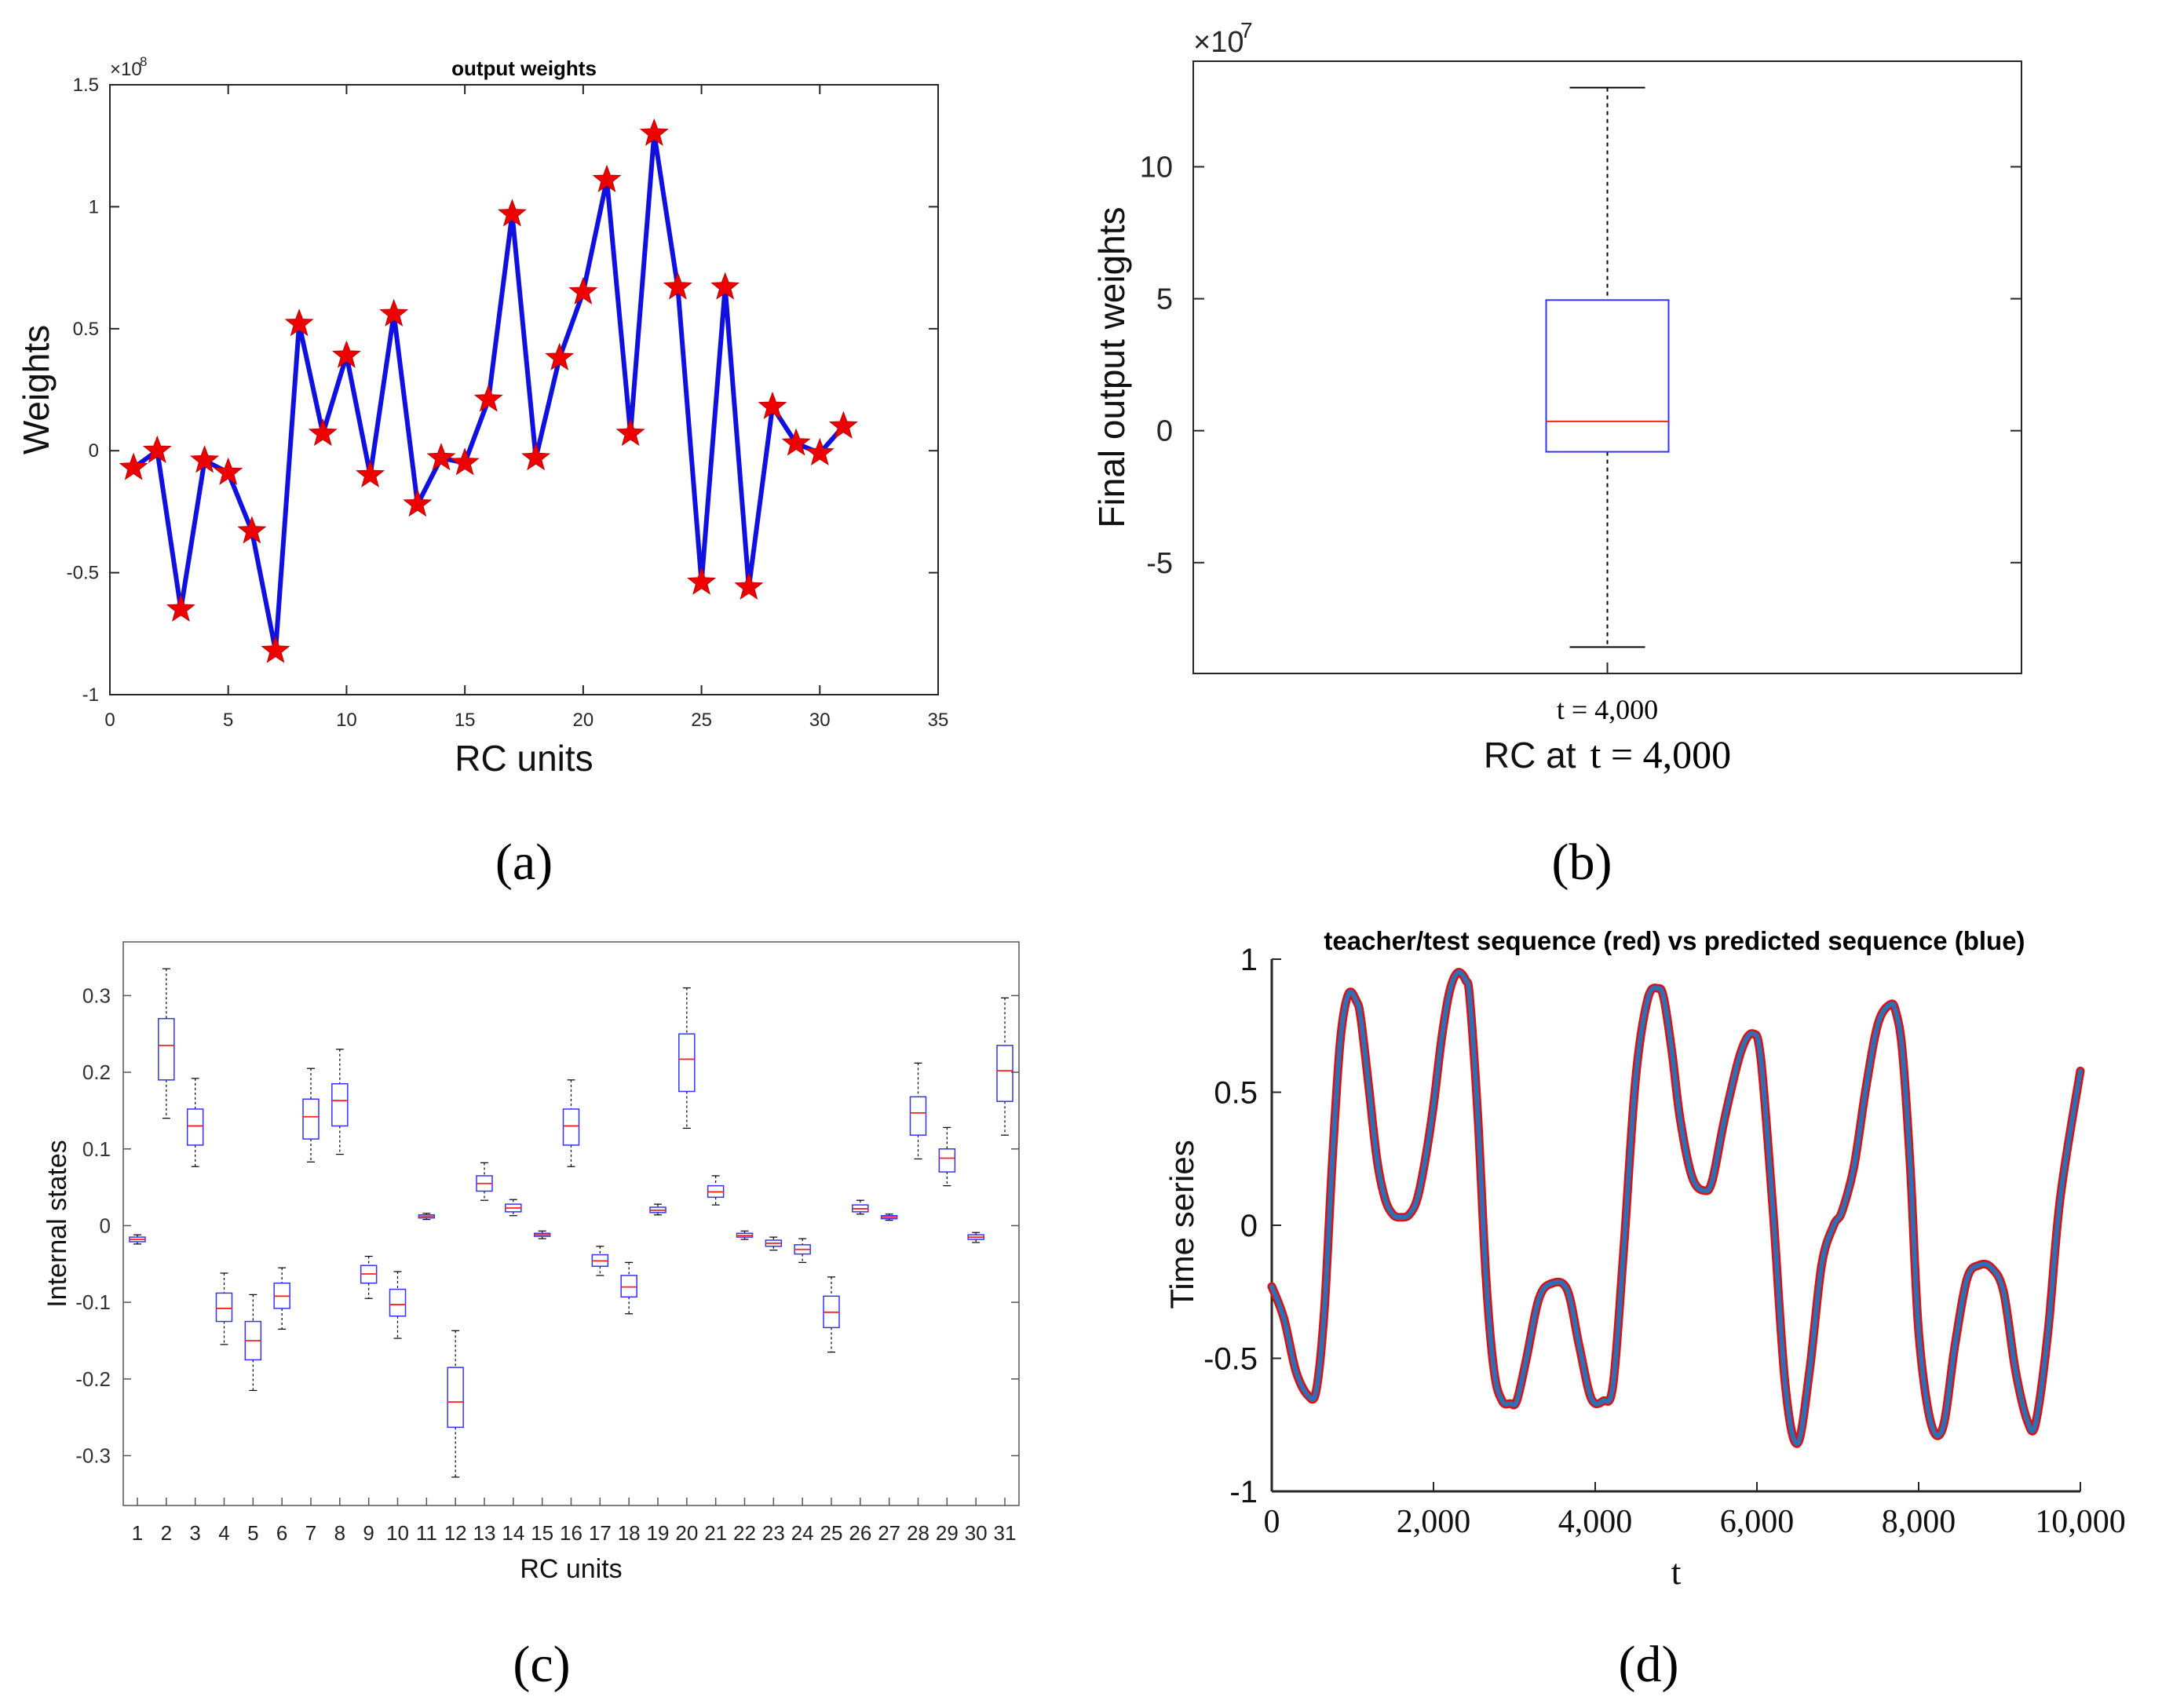 The image size is (2173, 1708). What do you see at coordinates (744, 1533) in the screenshot?
I see `x-tick-label-c: 22` at bounding box center [744, 1533].